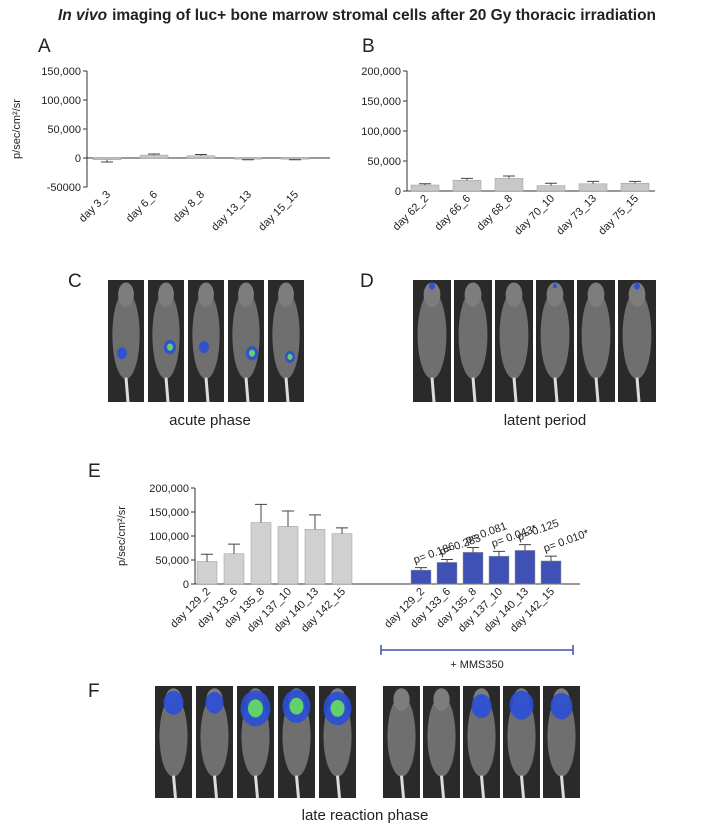  I want to click on panel-label: D, so click(367, 281).